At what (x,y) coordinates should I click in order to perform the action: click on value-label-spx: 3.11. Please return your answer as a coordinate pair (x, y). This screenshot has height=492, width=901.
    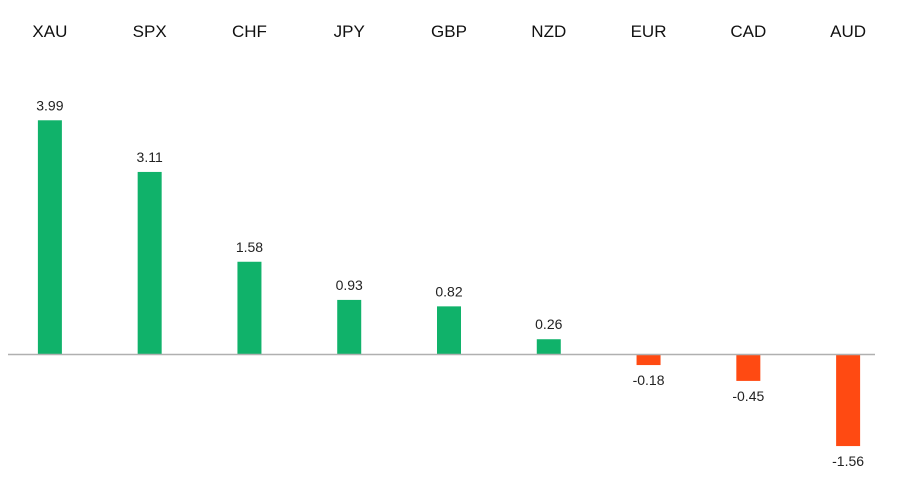
    Looking at the image, I should click on (150, 157).